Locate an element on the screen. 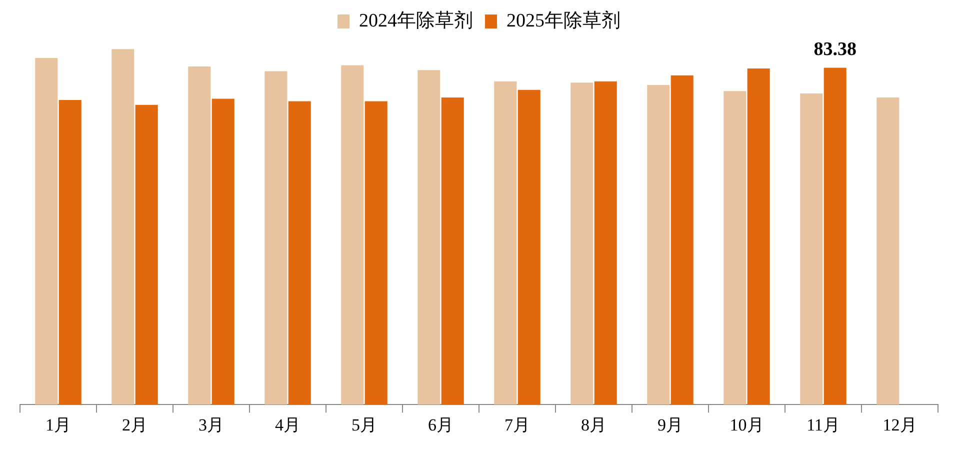  x-tick-label: 1月 is located at coordinates (58, 424).